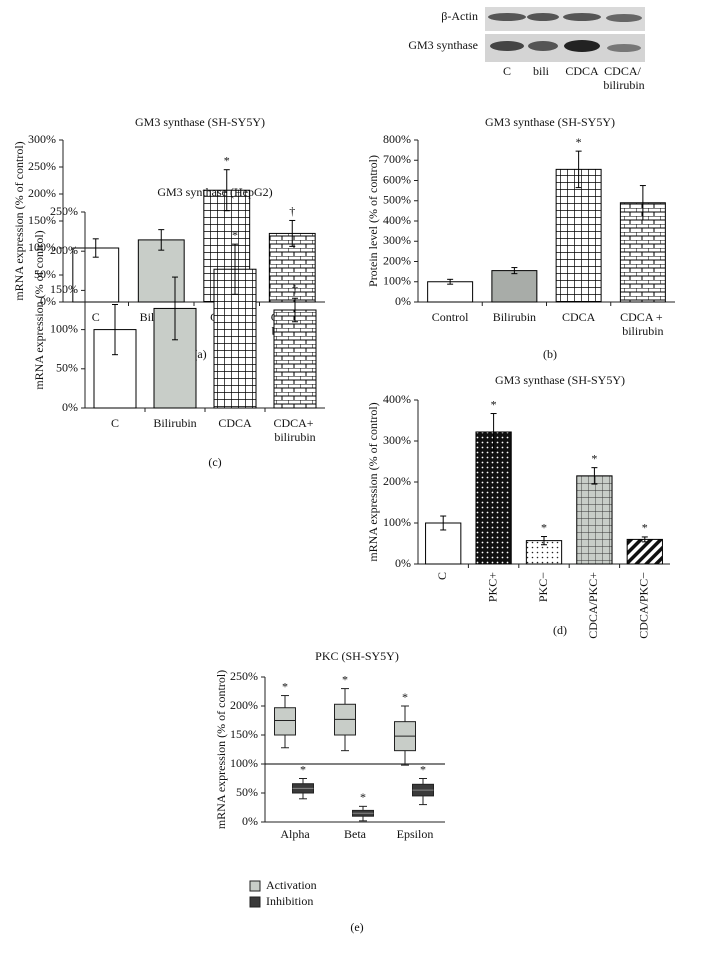 The height and width of the screenshot is (955, 709). What do you see at coordinates (397, 179) in the screenshot?
I see `y-tick-label: 600%` at bounding box center [397, 179].